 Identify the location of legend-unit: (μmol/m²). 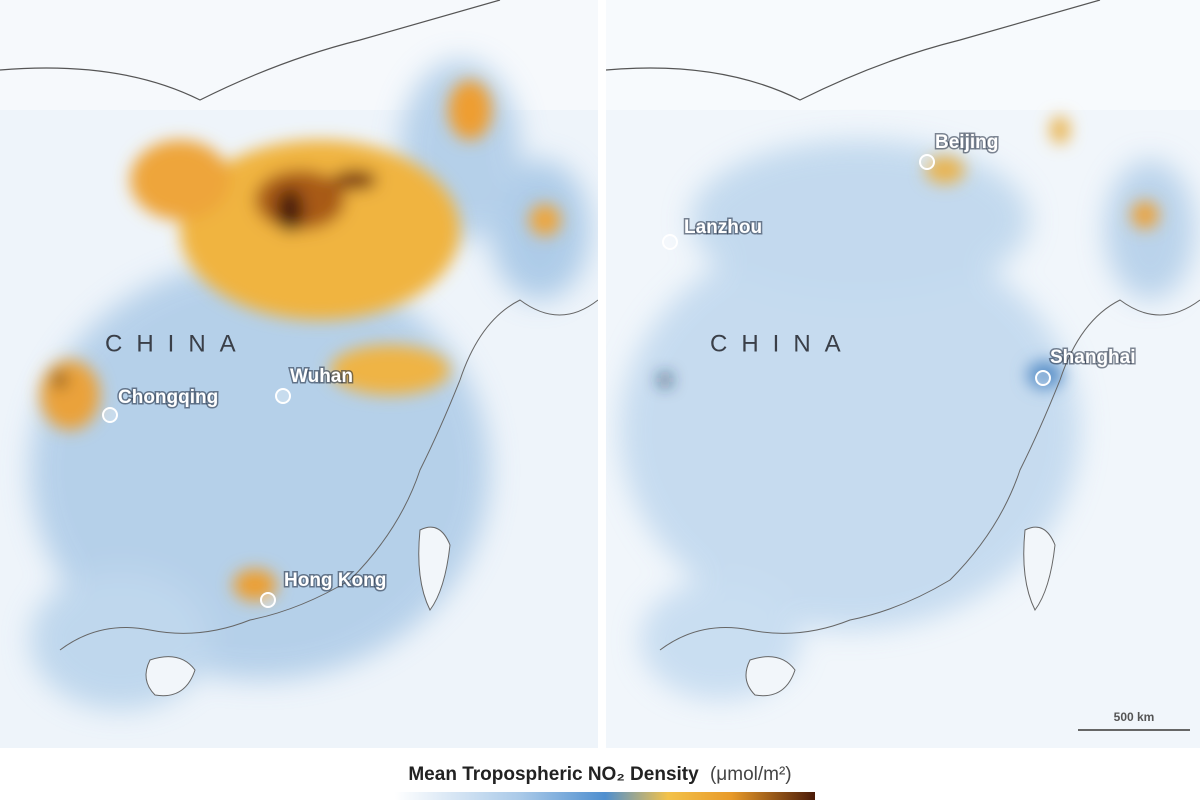
(751, 774).